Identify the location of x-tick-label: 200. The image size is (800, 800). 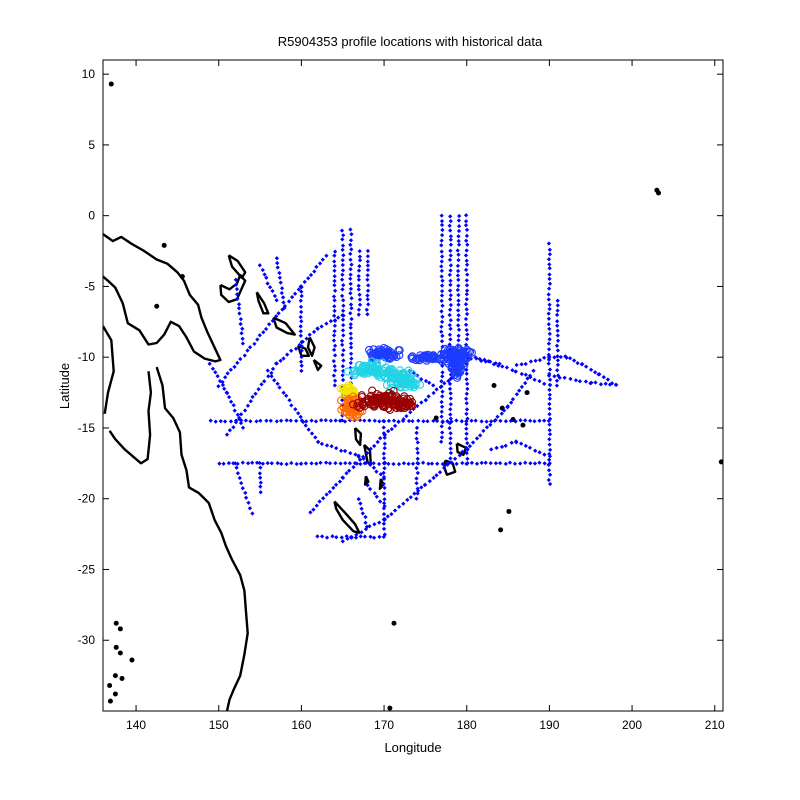
(632, 725).